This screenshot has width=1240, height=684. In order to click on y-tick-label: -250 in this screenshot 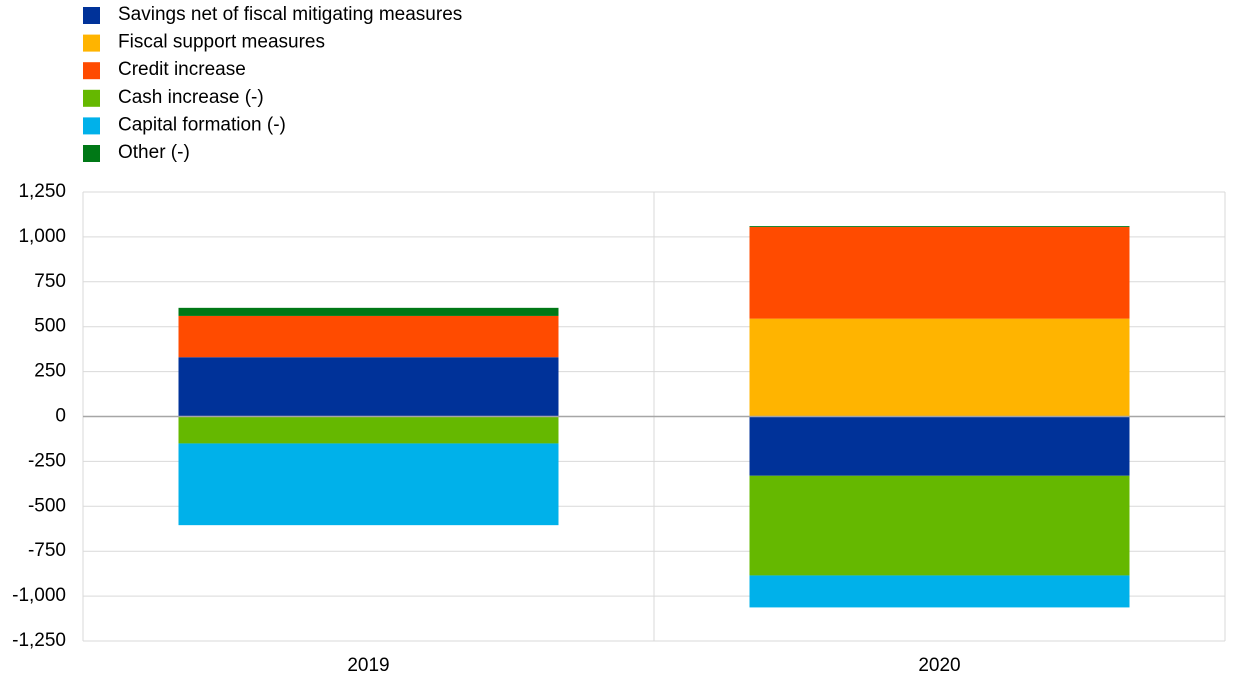, I will do `click(47, 460)`.